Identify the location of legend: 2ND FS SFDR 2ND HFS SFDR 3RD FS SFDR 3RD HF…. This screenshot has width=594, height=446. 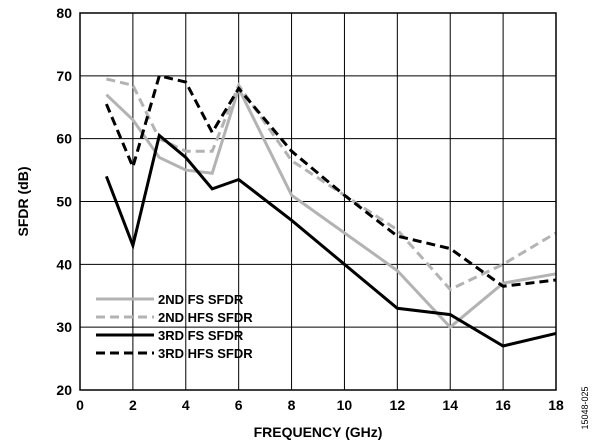
(174, 326).